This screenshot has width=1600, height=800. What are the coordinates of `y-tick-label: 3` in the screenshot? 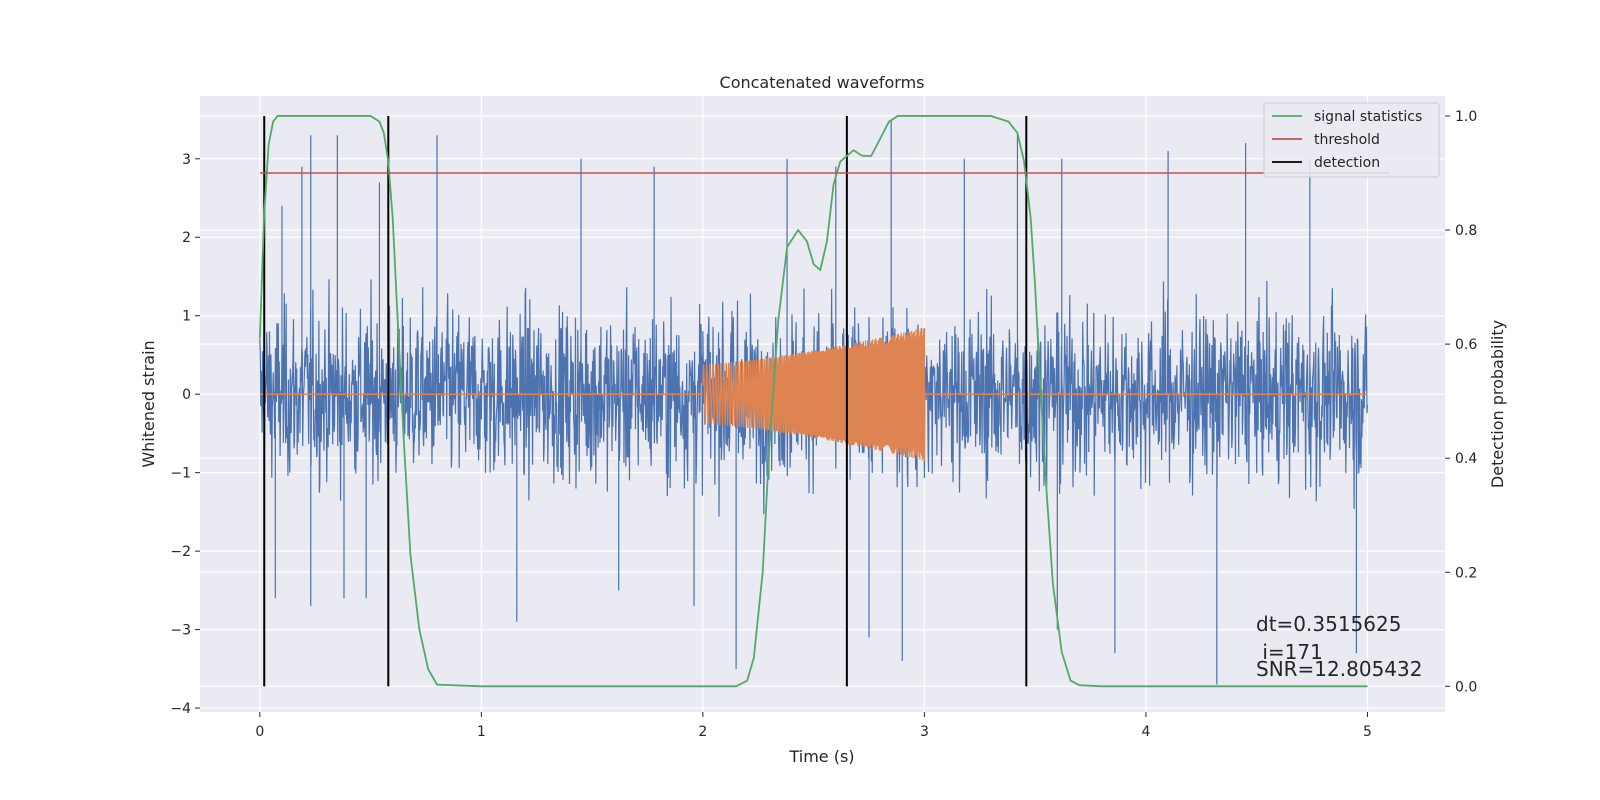 It's located at (186, 160).